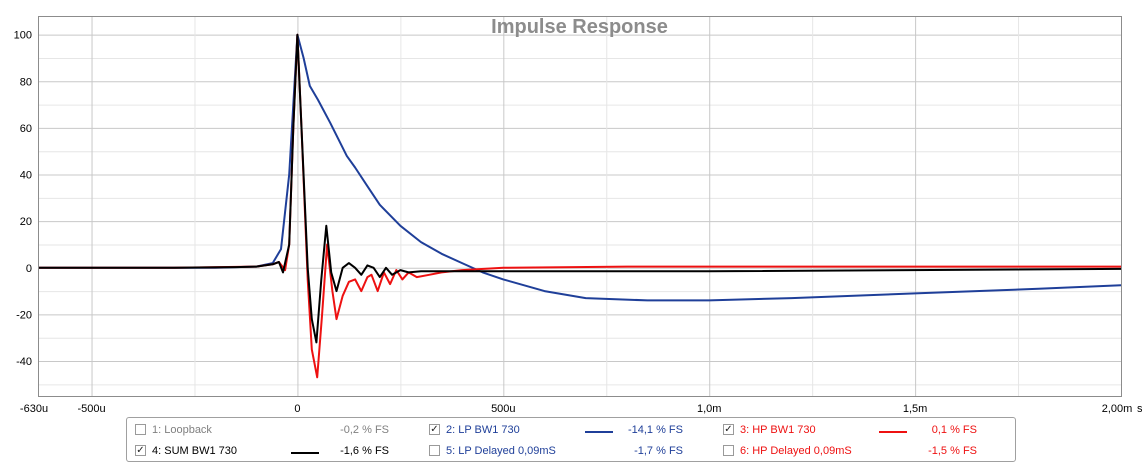 This screenshot has width=1142, height=466. I want to click on legend-value: -1,5 % FS, so click(952, 451).